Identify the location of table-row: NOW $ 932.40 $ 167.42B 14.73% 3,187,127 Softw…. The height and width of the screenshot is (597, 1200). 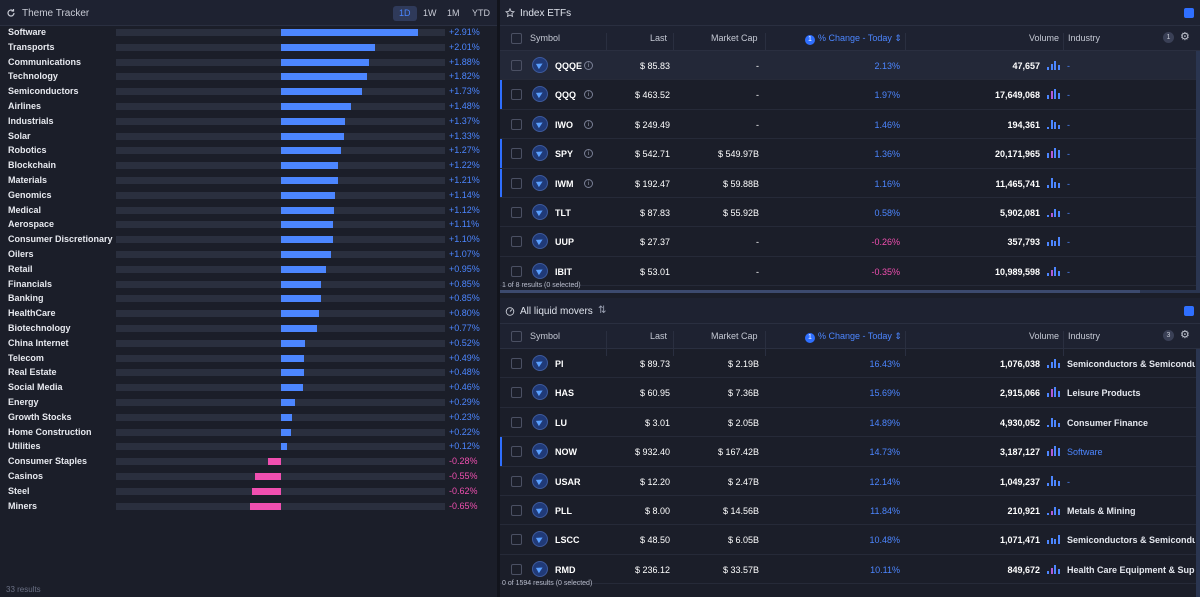
(850, 452).